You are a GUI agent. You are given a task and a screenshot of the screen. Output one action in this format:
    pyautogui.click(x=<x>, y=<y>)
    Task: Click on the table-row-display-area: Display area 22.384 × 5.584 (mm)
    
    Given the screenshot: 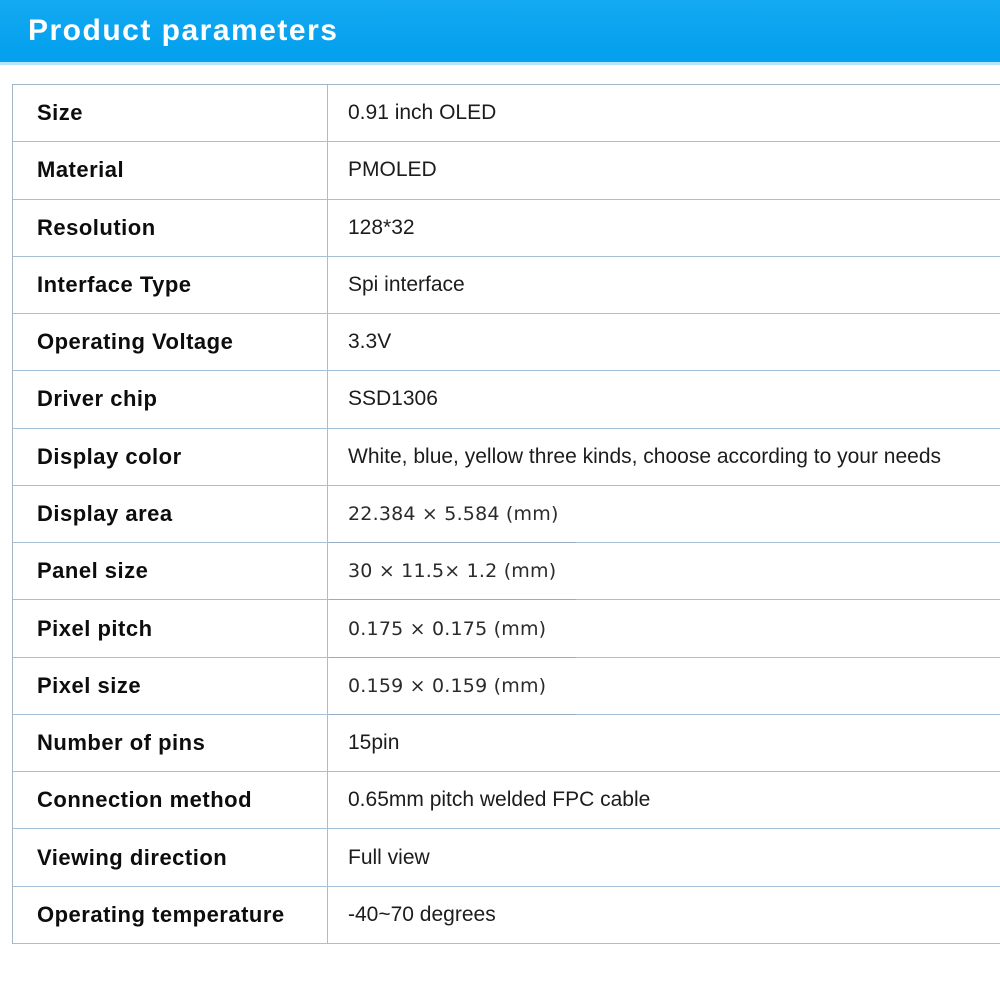 What is the action you would take?
    pyautogui.click(x=506, y=515)
    